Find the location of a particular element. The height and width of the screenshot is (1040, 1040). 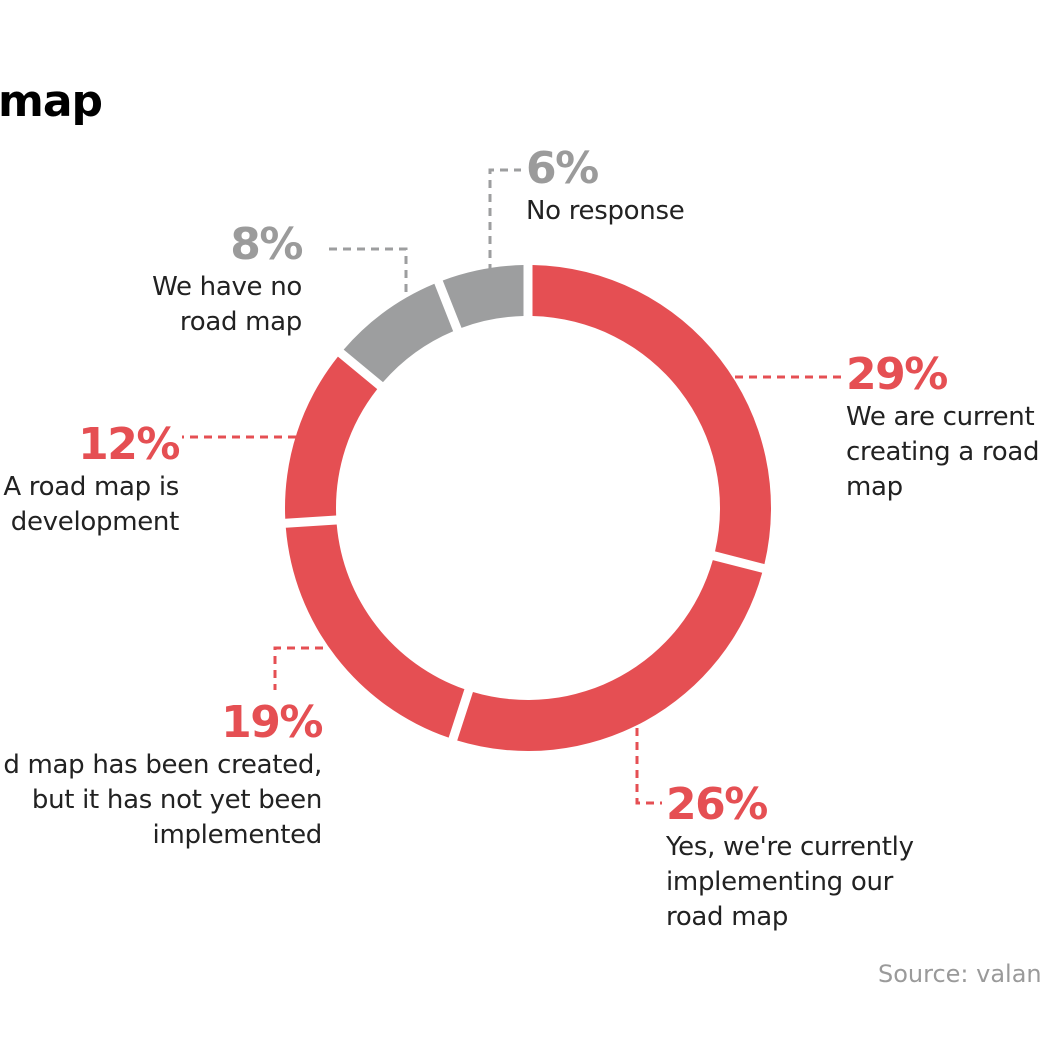

desc-line: We are current is located at coordinates (940, 417).